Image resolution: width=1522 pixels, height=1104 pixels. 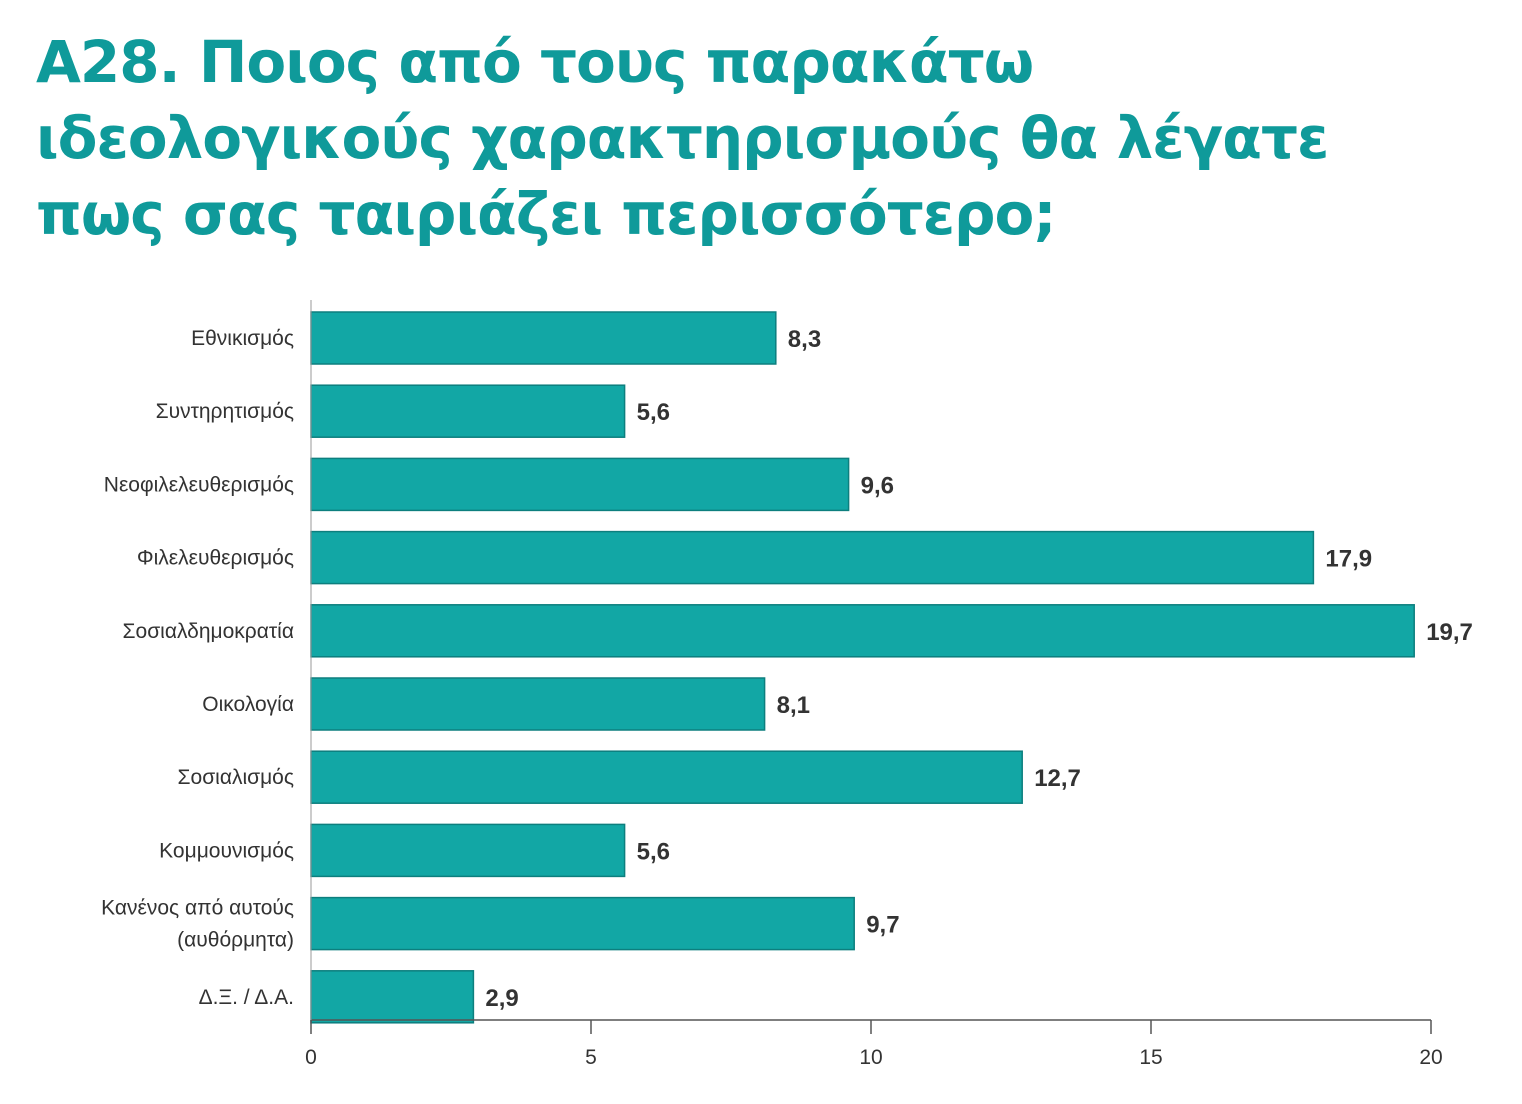 I want to click on value-label-2: 5,6, so click(x=653, y=412).